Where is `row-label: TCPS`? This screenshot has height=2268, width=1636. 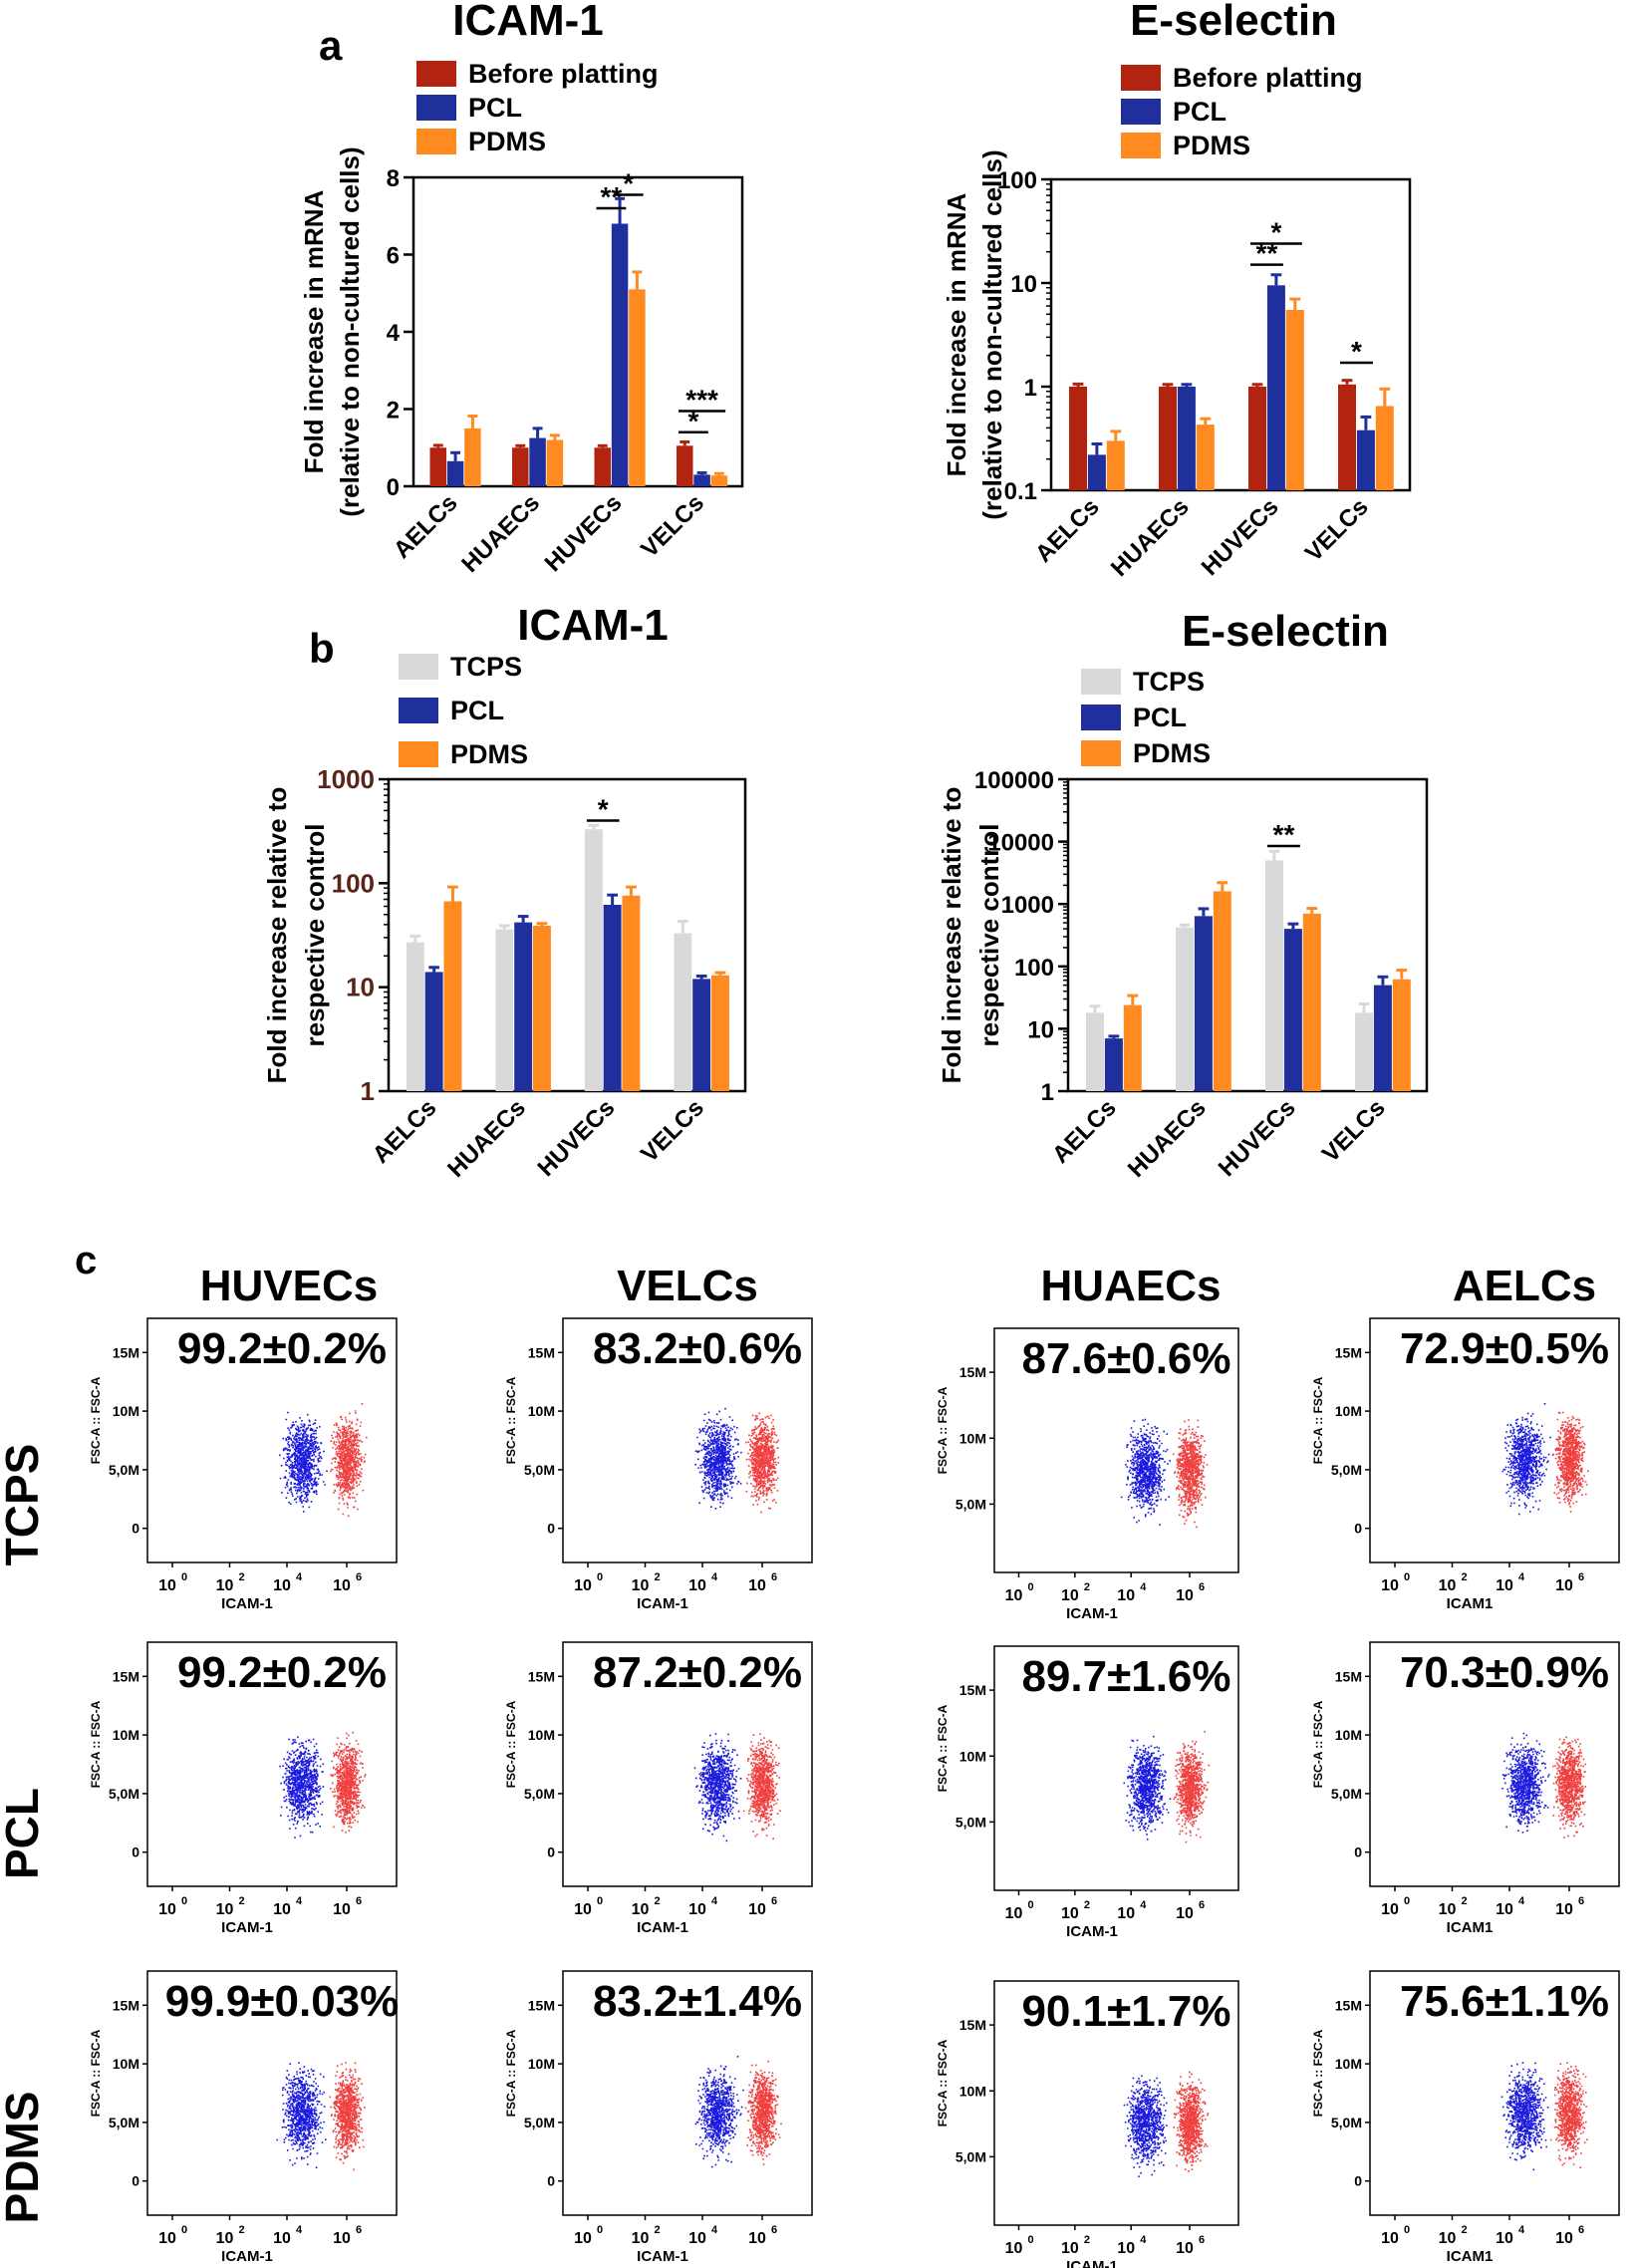
row-label: TCPS is located at coordinates (24, 1505).